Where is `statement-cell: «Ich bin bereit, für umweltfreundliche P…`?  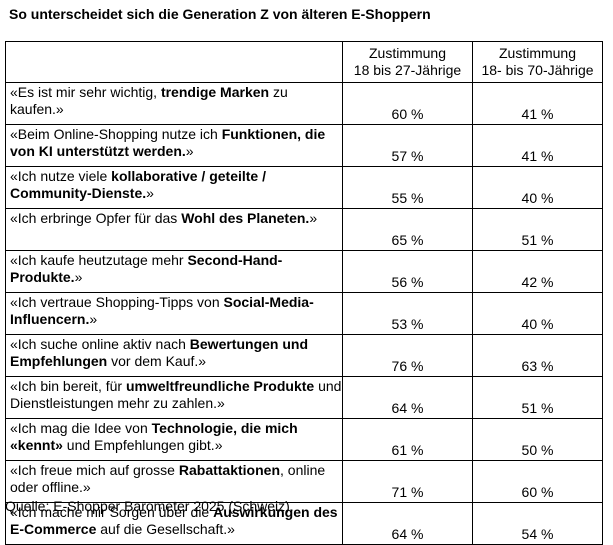
statement-cell: «Ich bin bereit, für umweltfreundliche P… is located at coordinates (174, 397).